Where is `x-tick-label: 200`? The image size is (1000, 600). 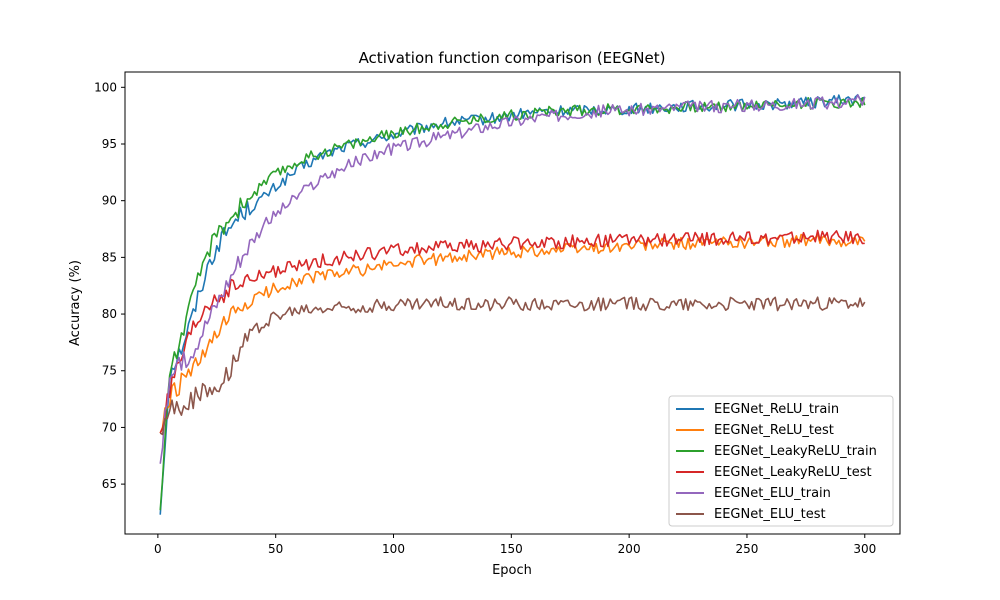 x-tick-label: 200 is located at coordinates (629, 549).